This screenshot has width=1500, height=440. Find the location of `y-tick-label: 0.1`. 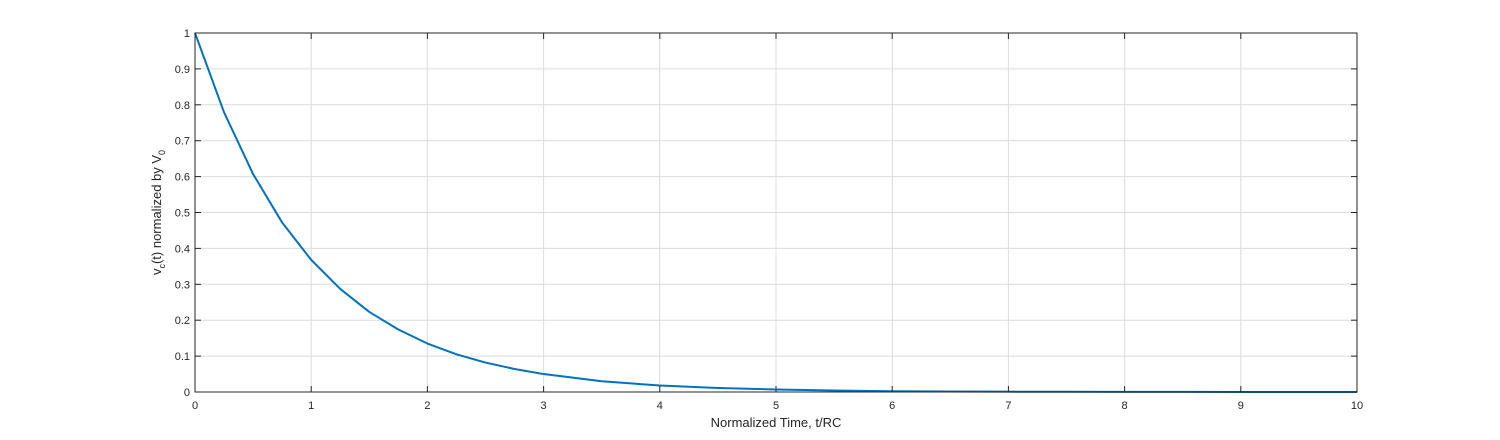

y-tick-label: 0.1 is located at coordinates (182, 357).